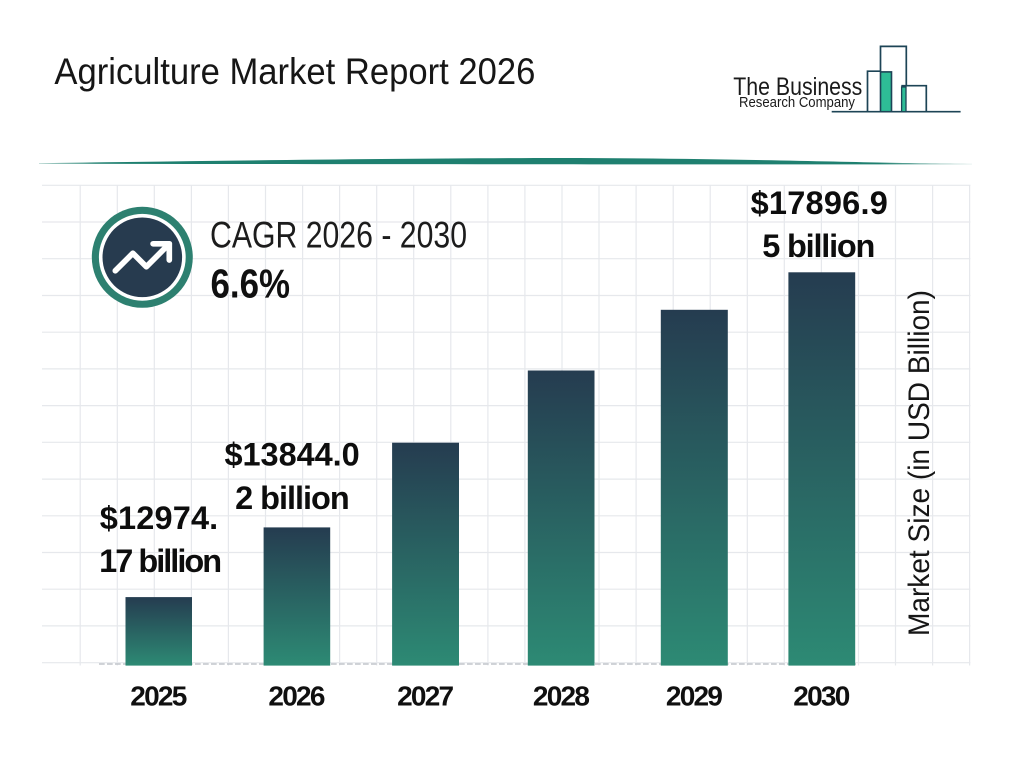  Describe the element at coordinates (159, 518) in the screenshot. I see `svg-text: $12974.` at that location.